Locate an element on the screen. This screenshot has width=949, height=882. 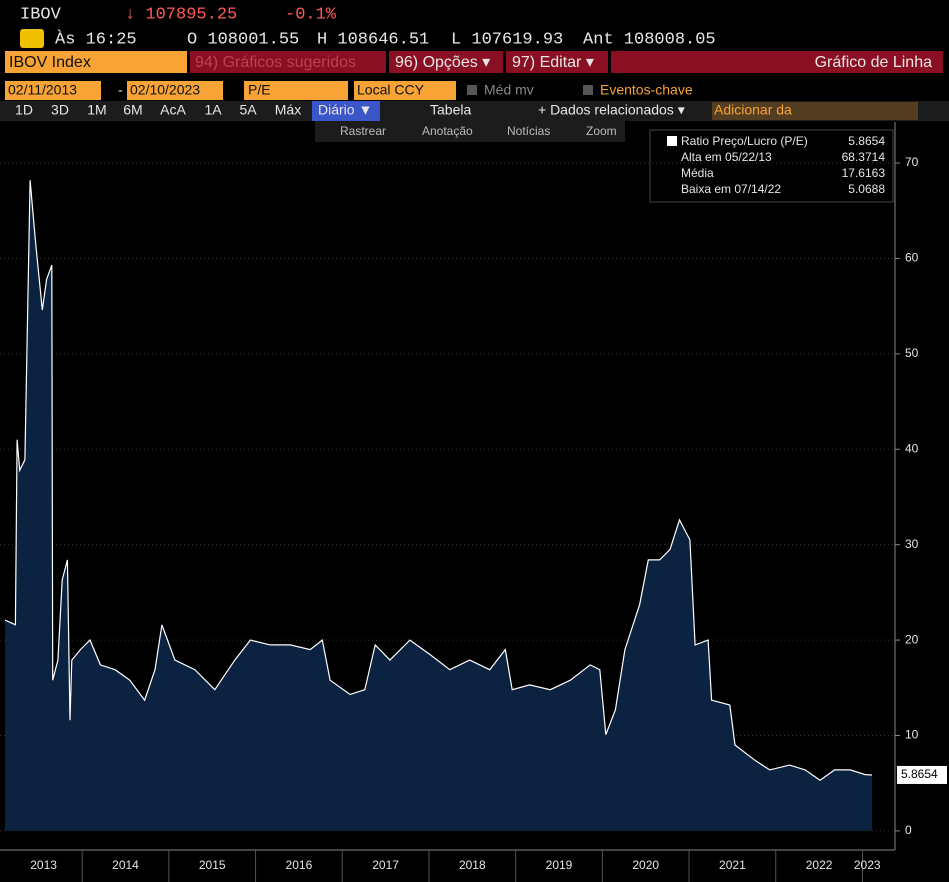
period-btn: 1A is located at coordinates (213, 110).